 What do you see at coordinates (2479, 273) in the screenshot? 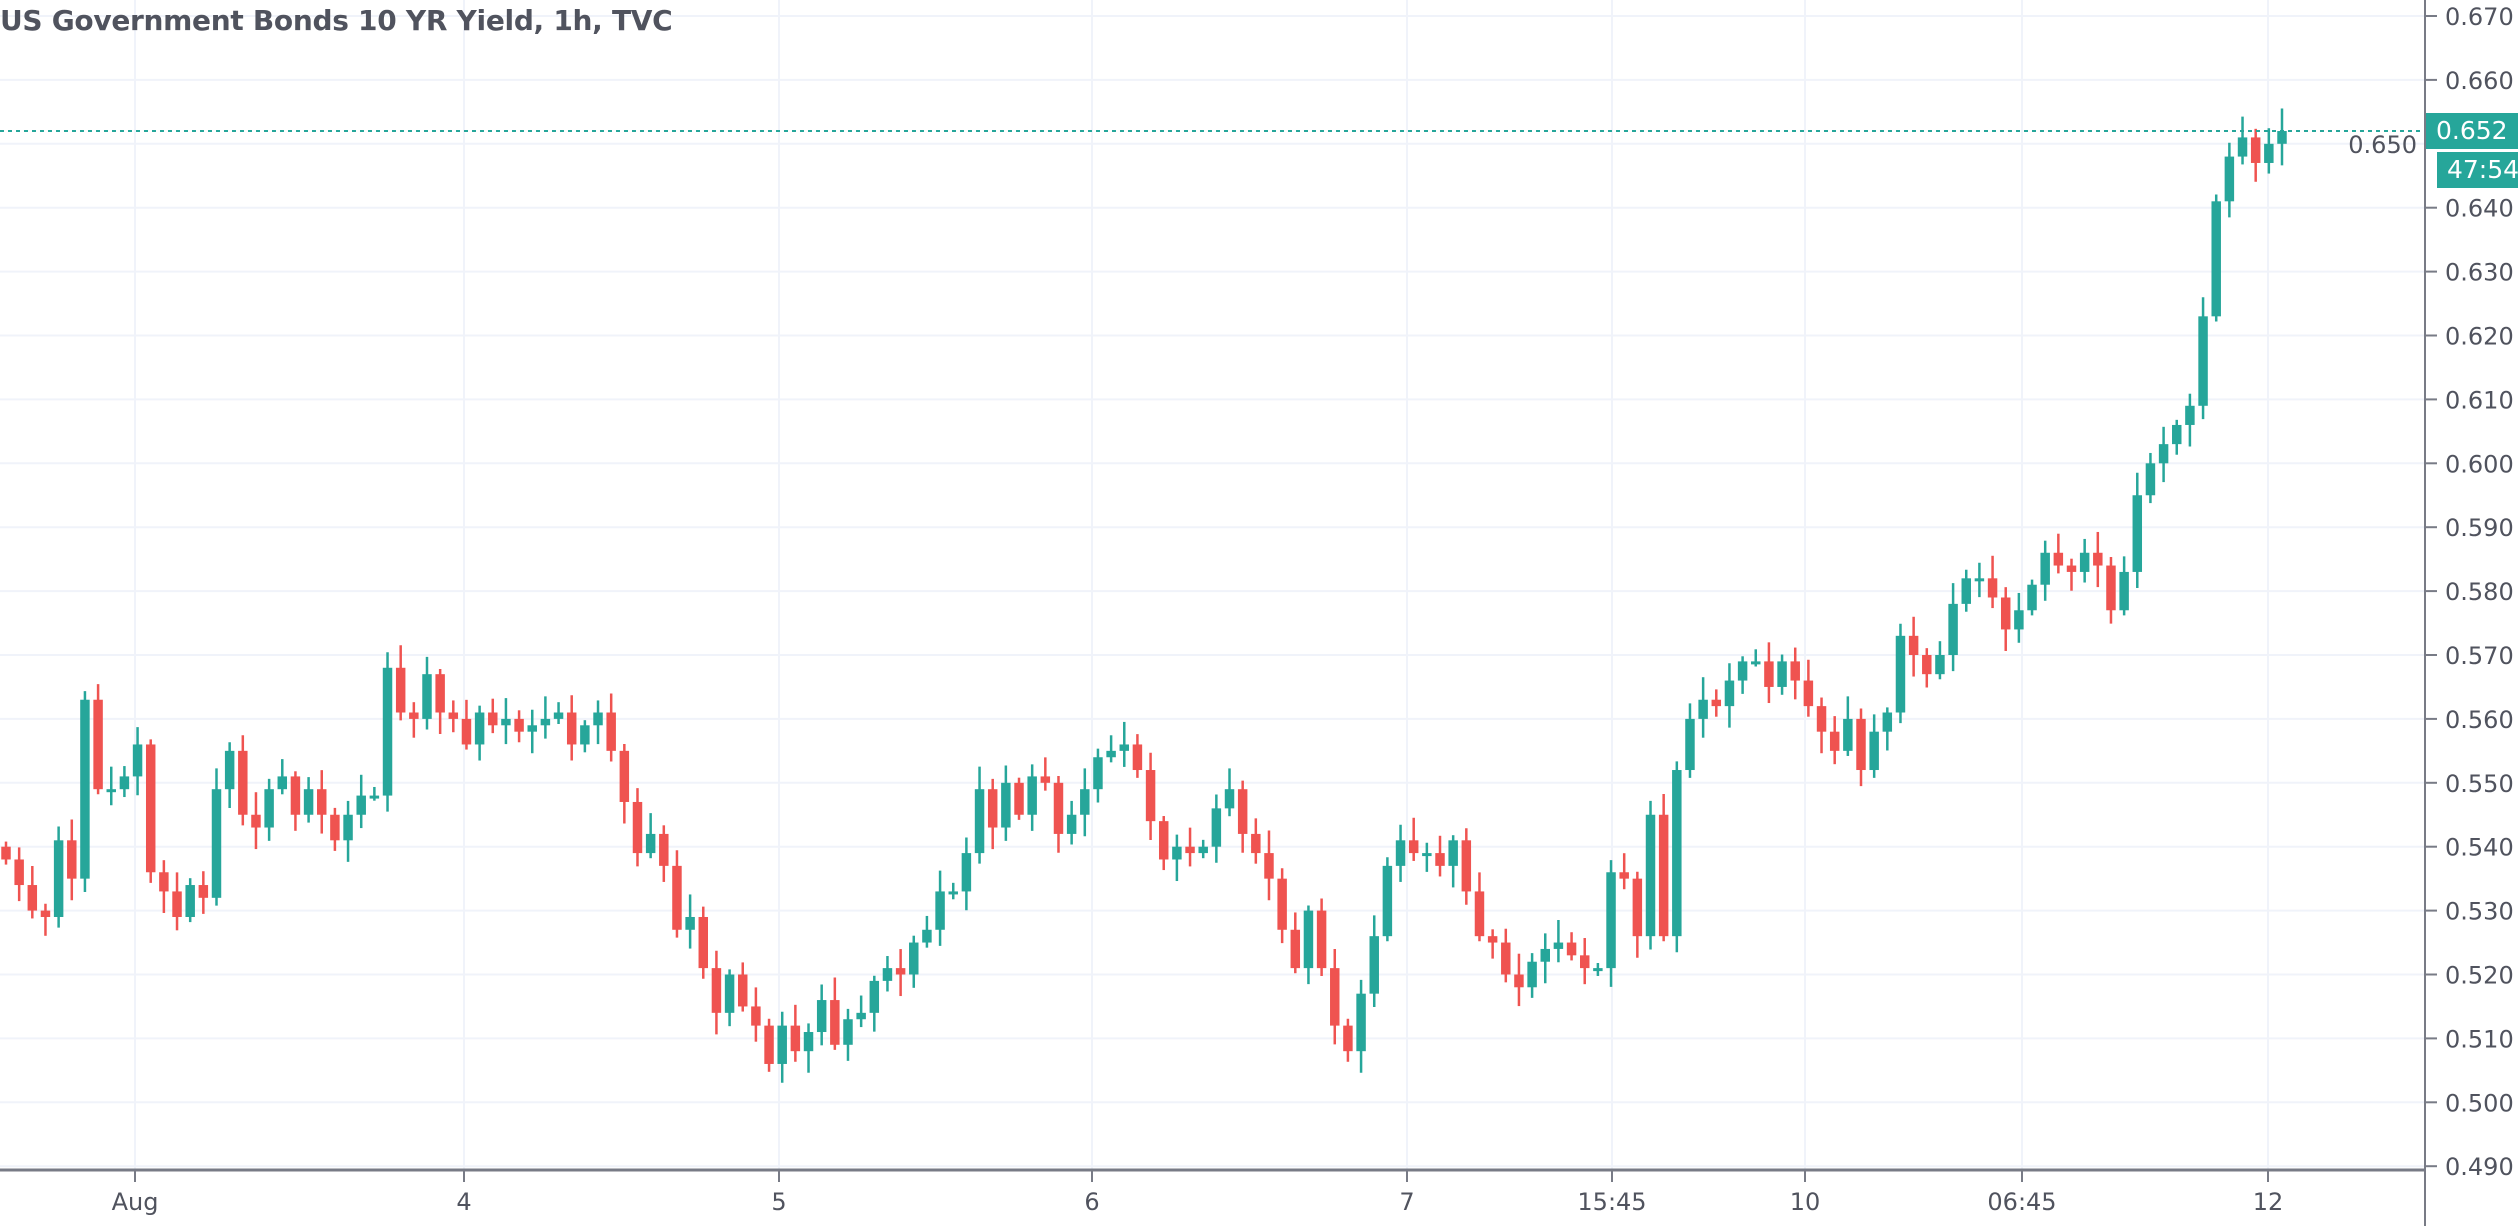
I see `price-tick-label: 0.630` at bounding box center [2479, 273].